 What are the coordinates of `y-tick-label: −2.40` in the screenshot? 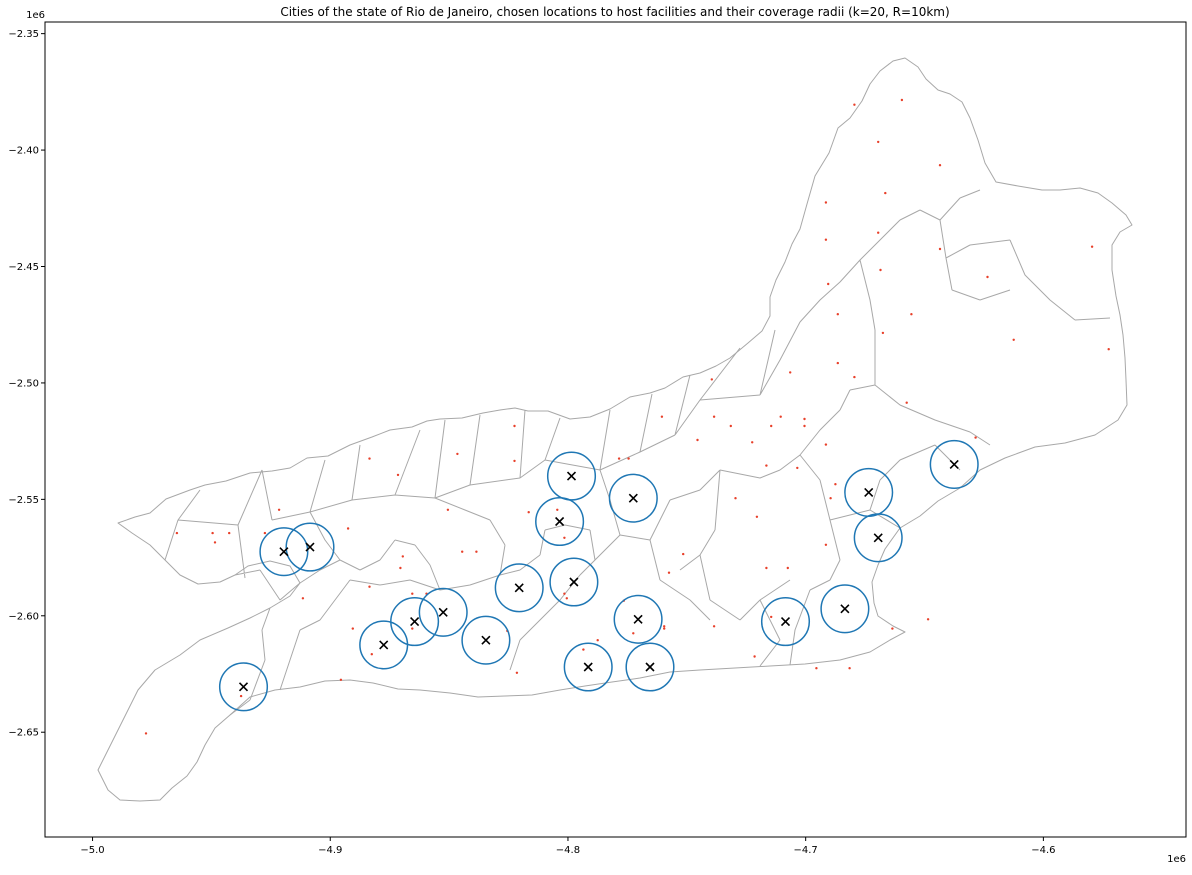 It's located at (23, 151).